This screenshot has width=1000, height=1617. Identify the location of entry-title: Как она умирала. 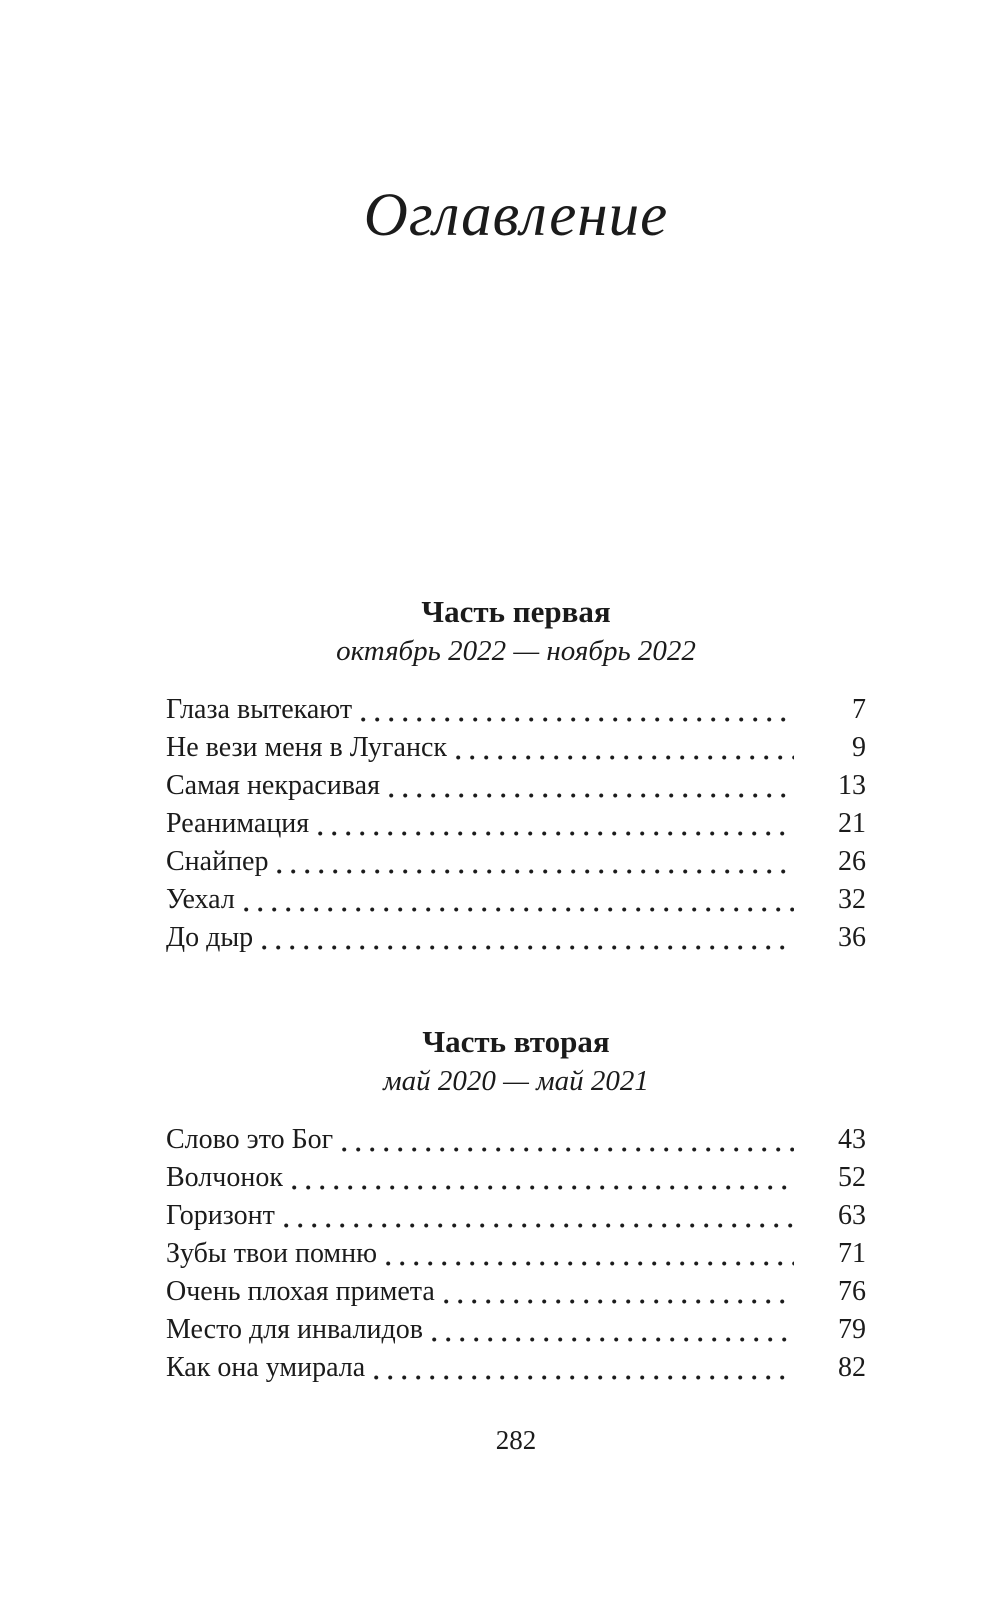
(266, 1367).